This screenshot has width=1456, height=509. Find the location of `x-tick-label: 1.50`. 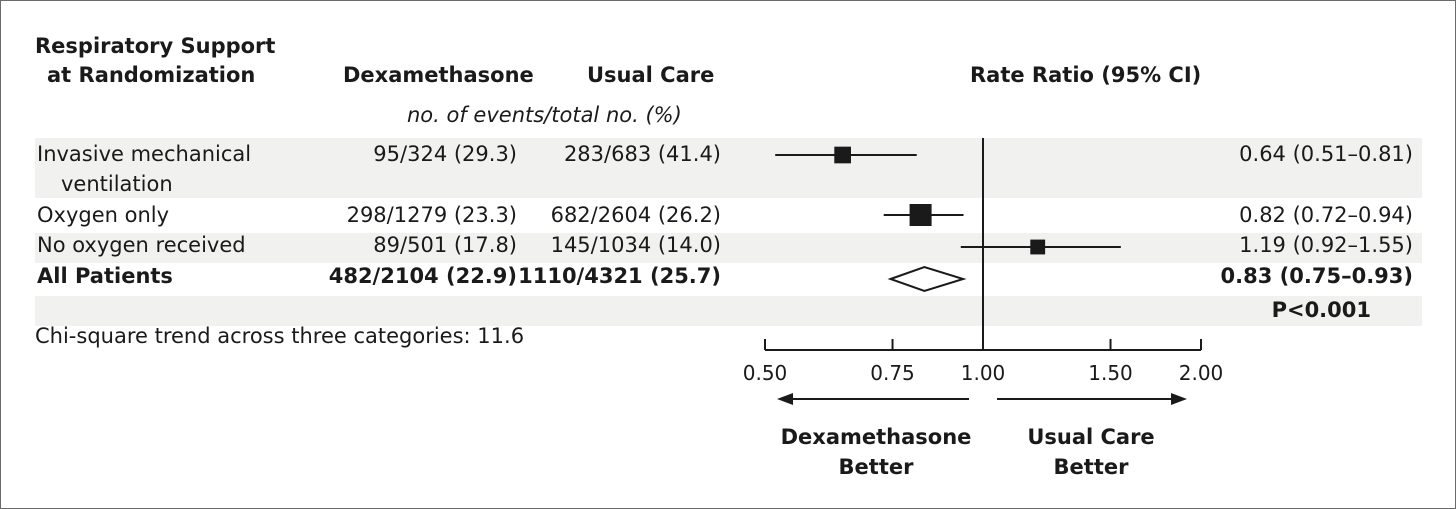

x-tick-label: 1.50 is located at coordinates (1110, 373).